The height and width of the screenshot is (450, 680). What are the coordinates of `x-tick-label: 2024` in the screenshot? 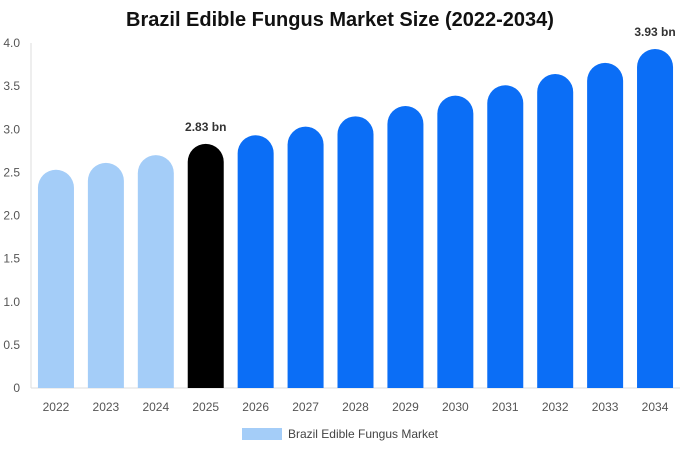 It's located at (155, 407).